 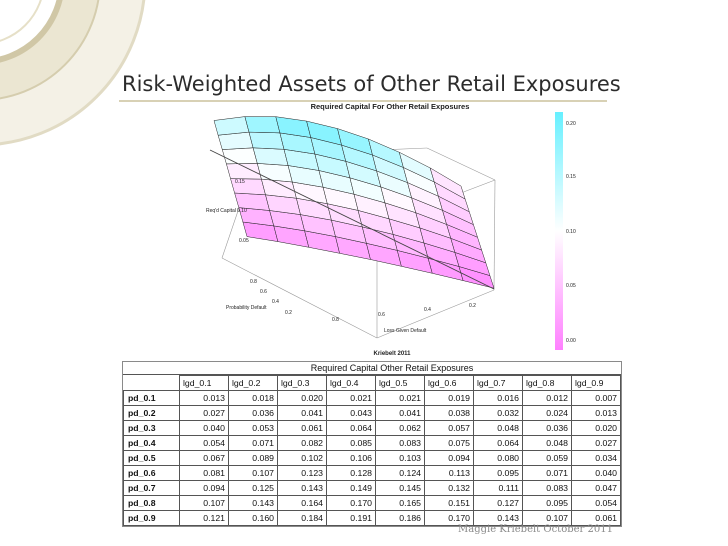 What do you see at coordinates (571, 341) in the screenshot?
I see `colorbar-tick: 0.00` at bounding box center [571, 341].